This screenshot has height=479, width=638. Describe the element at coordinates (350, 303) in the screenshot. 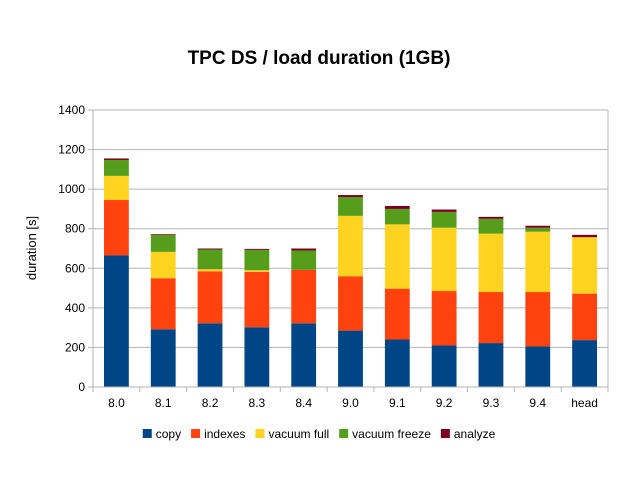

I see `bar-indexes-9.0` at that location.